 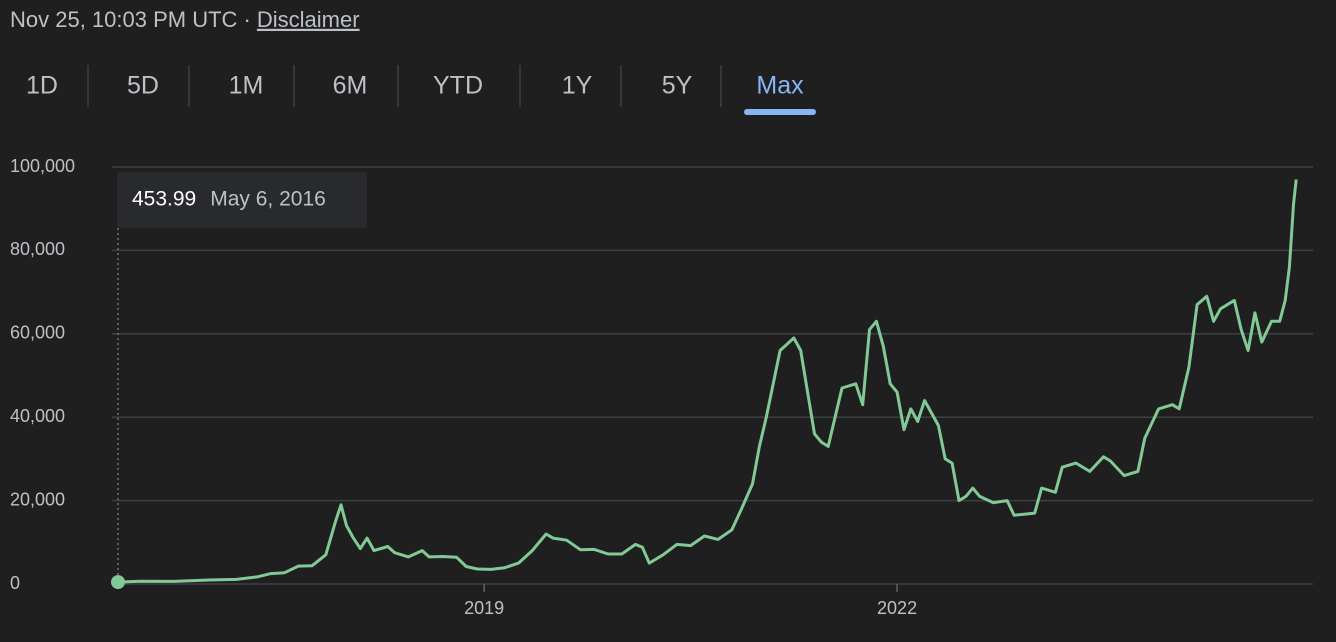 I want to click on tooltip-date: May 6, 2016, so click(x=268, y=199).